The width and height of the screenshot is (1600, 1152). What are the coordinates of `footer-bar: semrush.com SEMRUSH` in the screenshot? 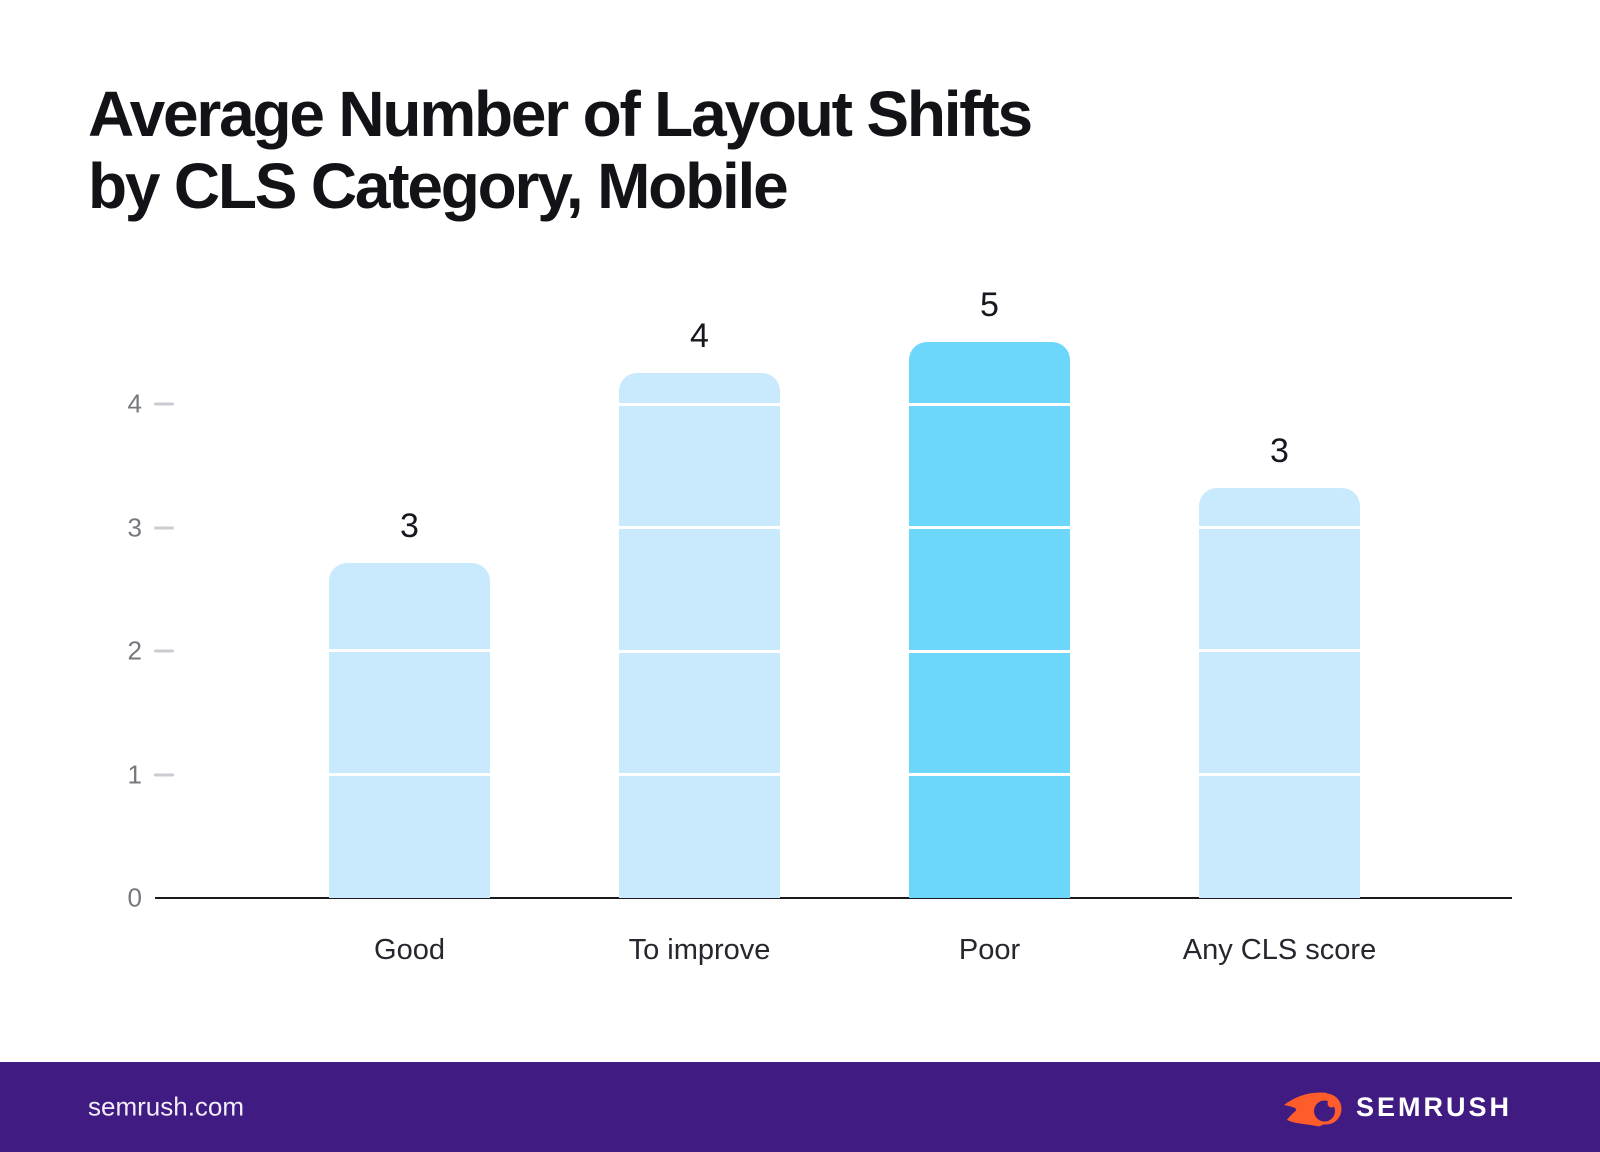 It's located at (800, 1107).